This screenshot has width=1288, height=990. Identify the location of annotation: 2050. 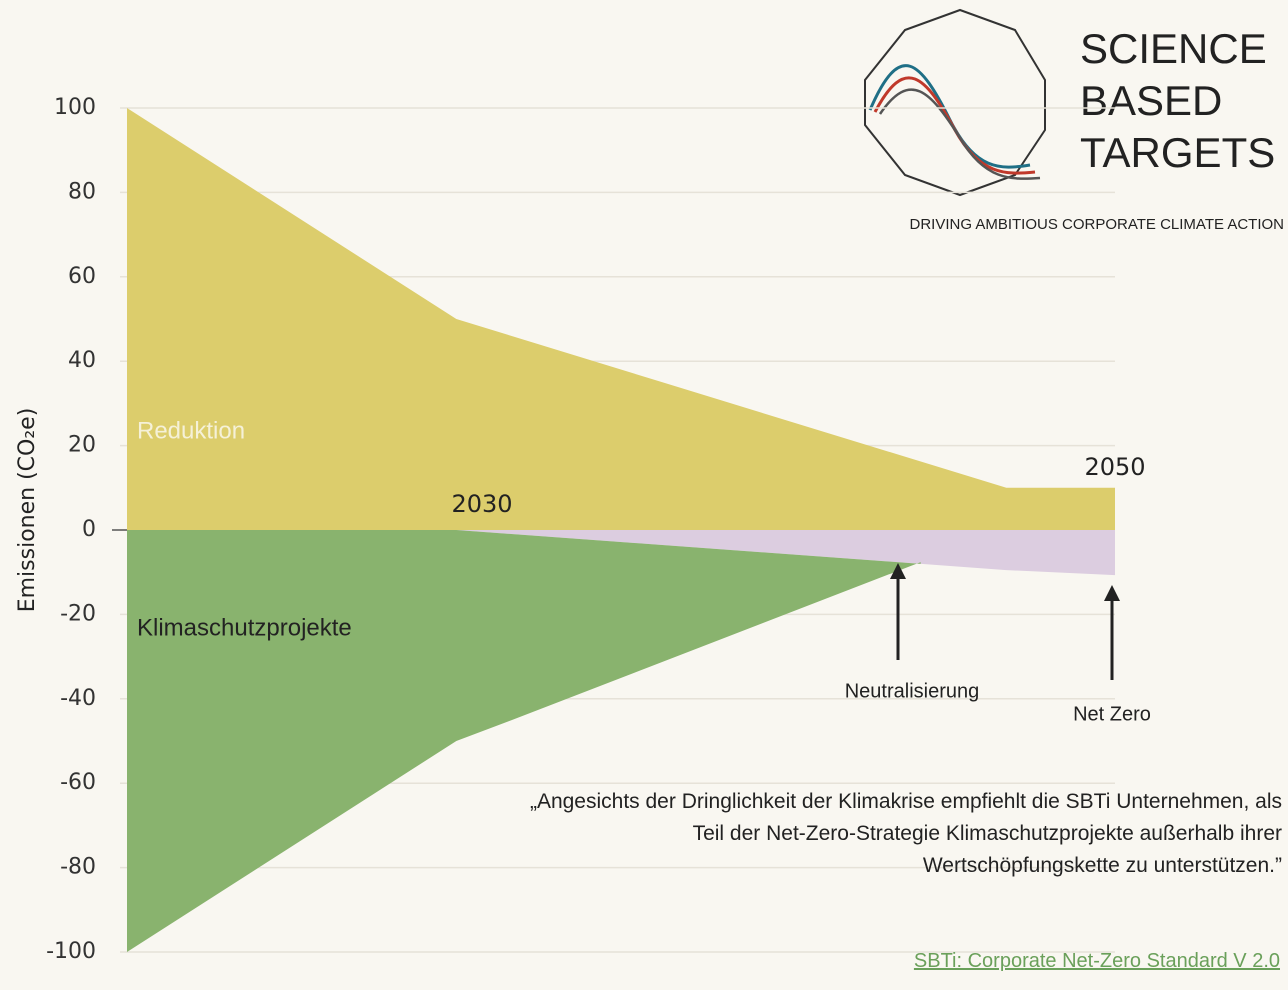
(1114, 467).